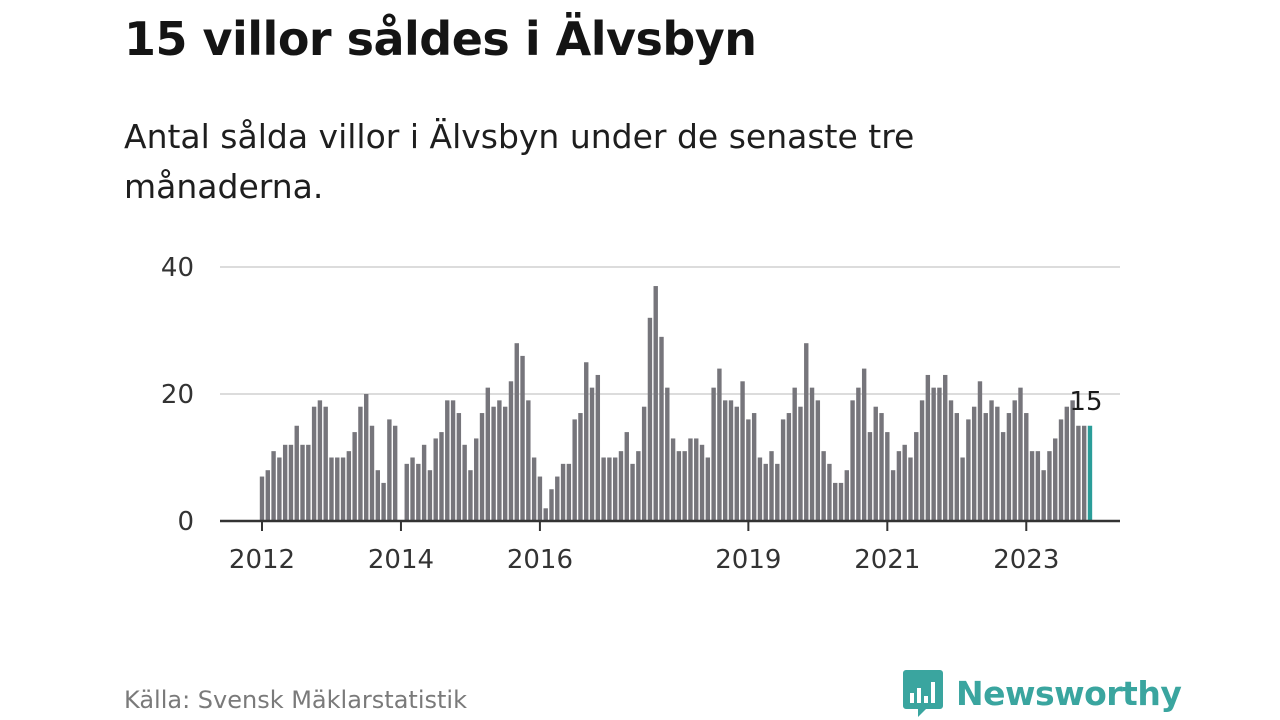 This screenshot has width=1280, height=720. Describe the element at coordinates (923, 693) in the screenshot. I see `chart-bubble-icon` at that location.